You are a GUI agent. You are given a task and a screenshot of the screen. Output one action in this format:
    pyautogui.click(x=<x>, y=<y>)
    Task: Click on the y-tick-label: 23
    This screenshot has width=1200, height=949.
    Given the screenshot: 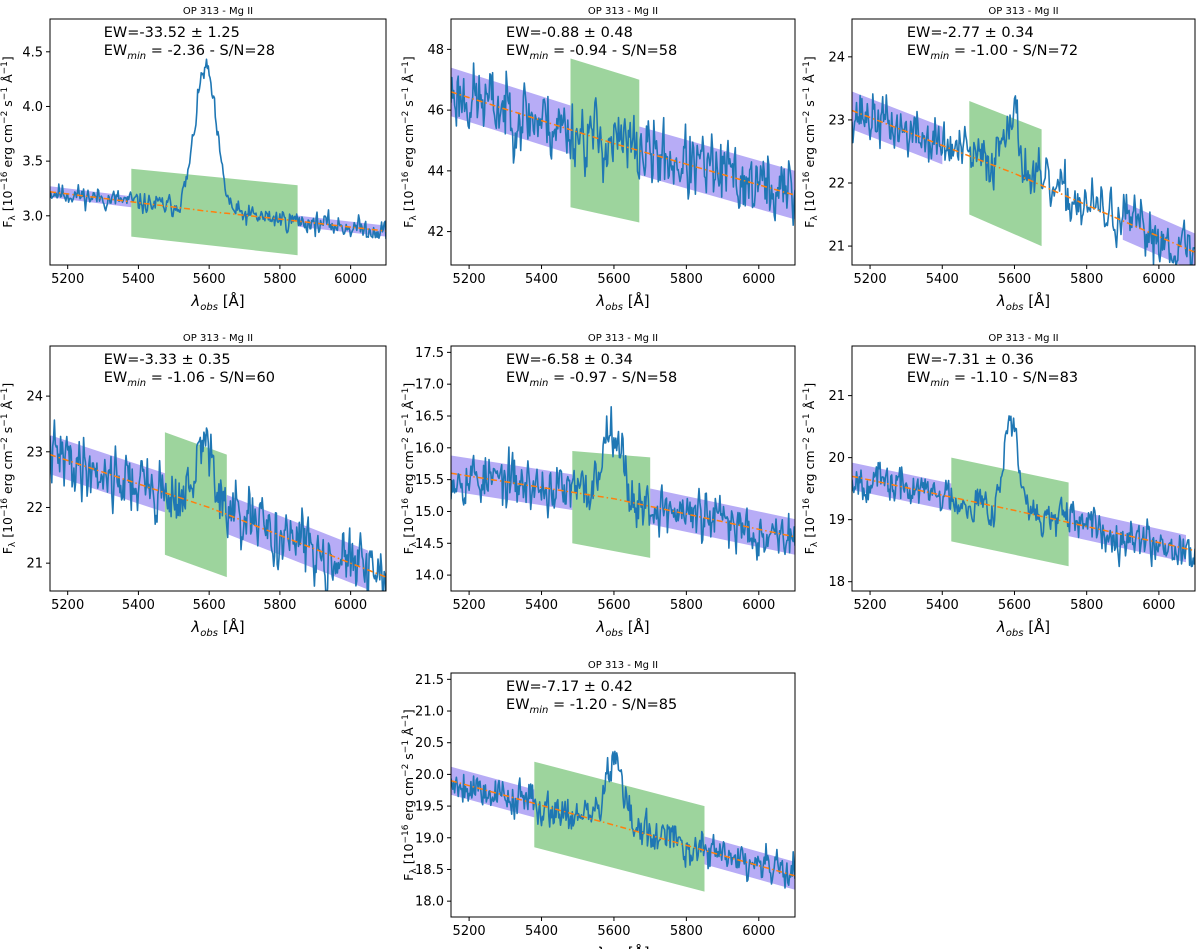 What is the action you would take?
    pyautogui.click(x=34, y=452)
    